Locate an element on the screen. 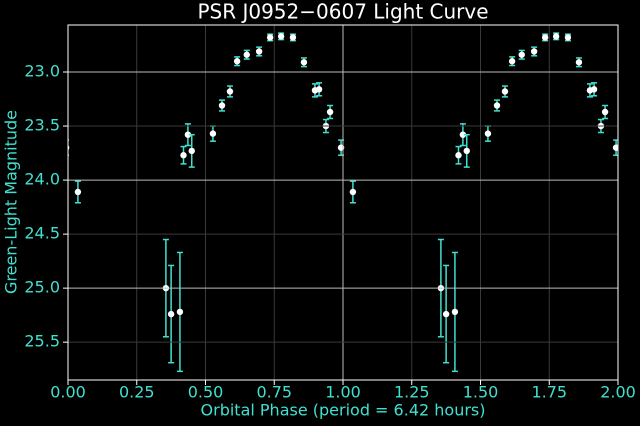 Image resolution: width=640 pixels, height=426 pixels. x-tick-label: 0.75 is located at coordinates (274, 392).